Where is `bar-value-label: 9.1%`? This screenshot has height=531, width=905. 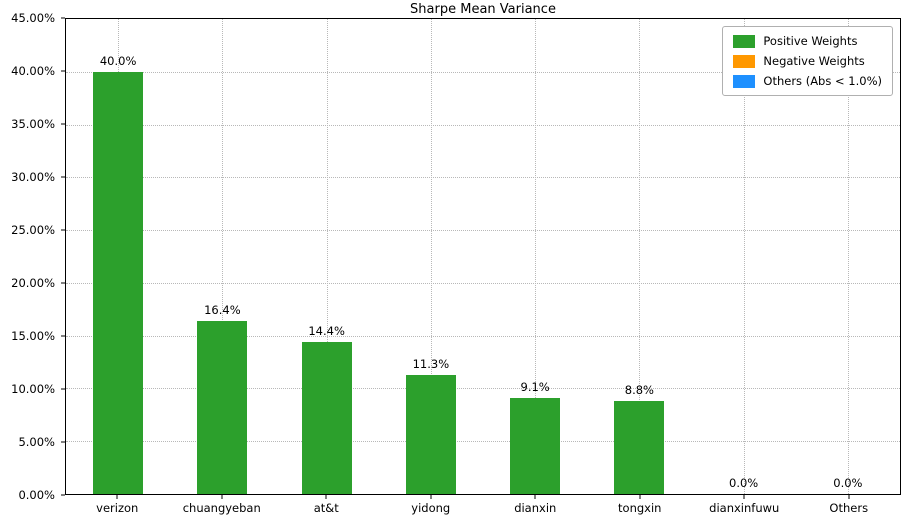
bar-value-label: 9.1% is located at coordinates (535, 386).